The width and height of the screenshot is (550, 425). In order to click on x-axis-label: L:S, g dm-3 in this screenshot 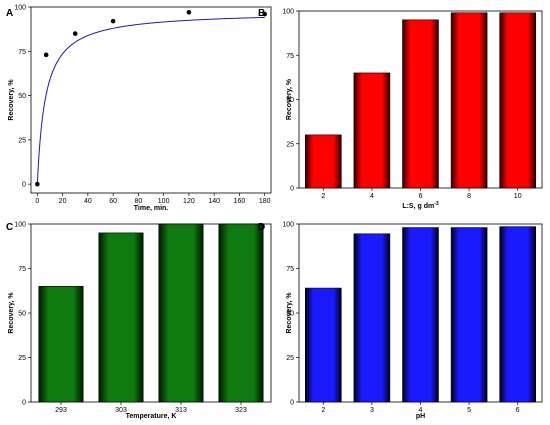, I will do `click(420, 205)`.